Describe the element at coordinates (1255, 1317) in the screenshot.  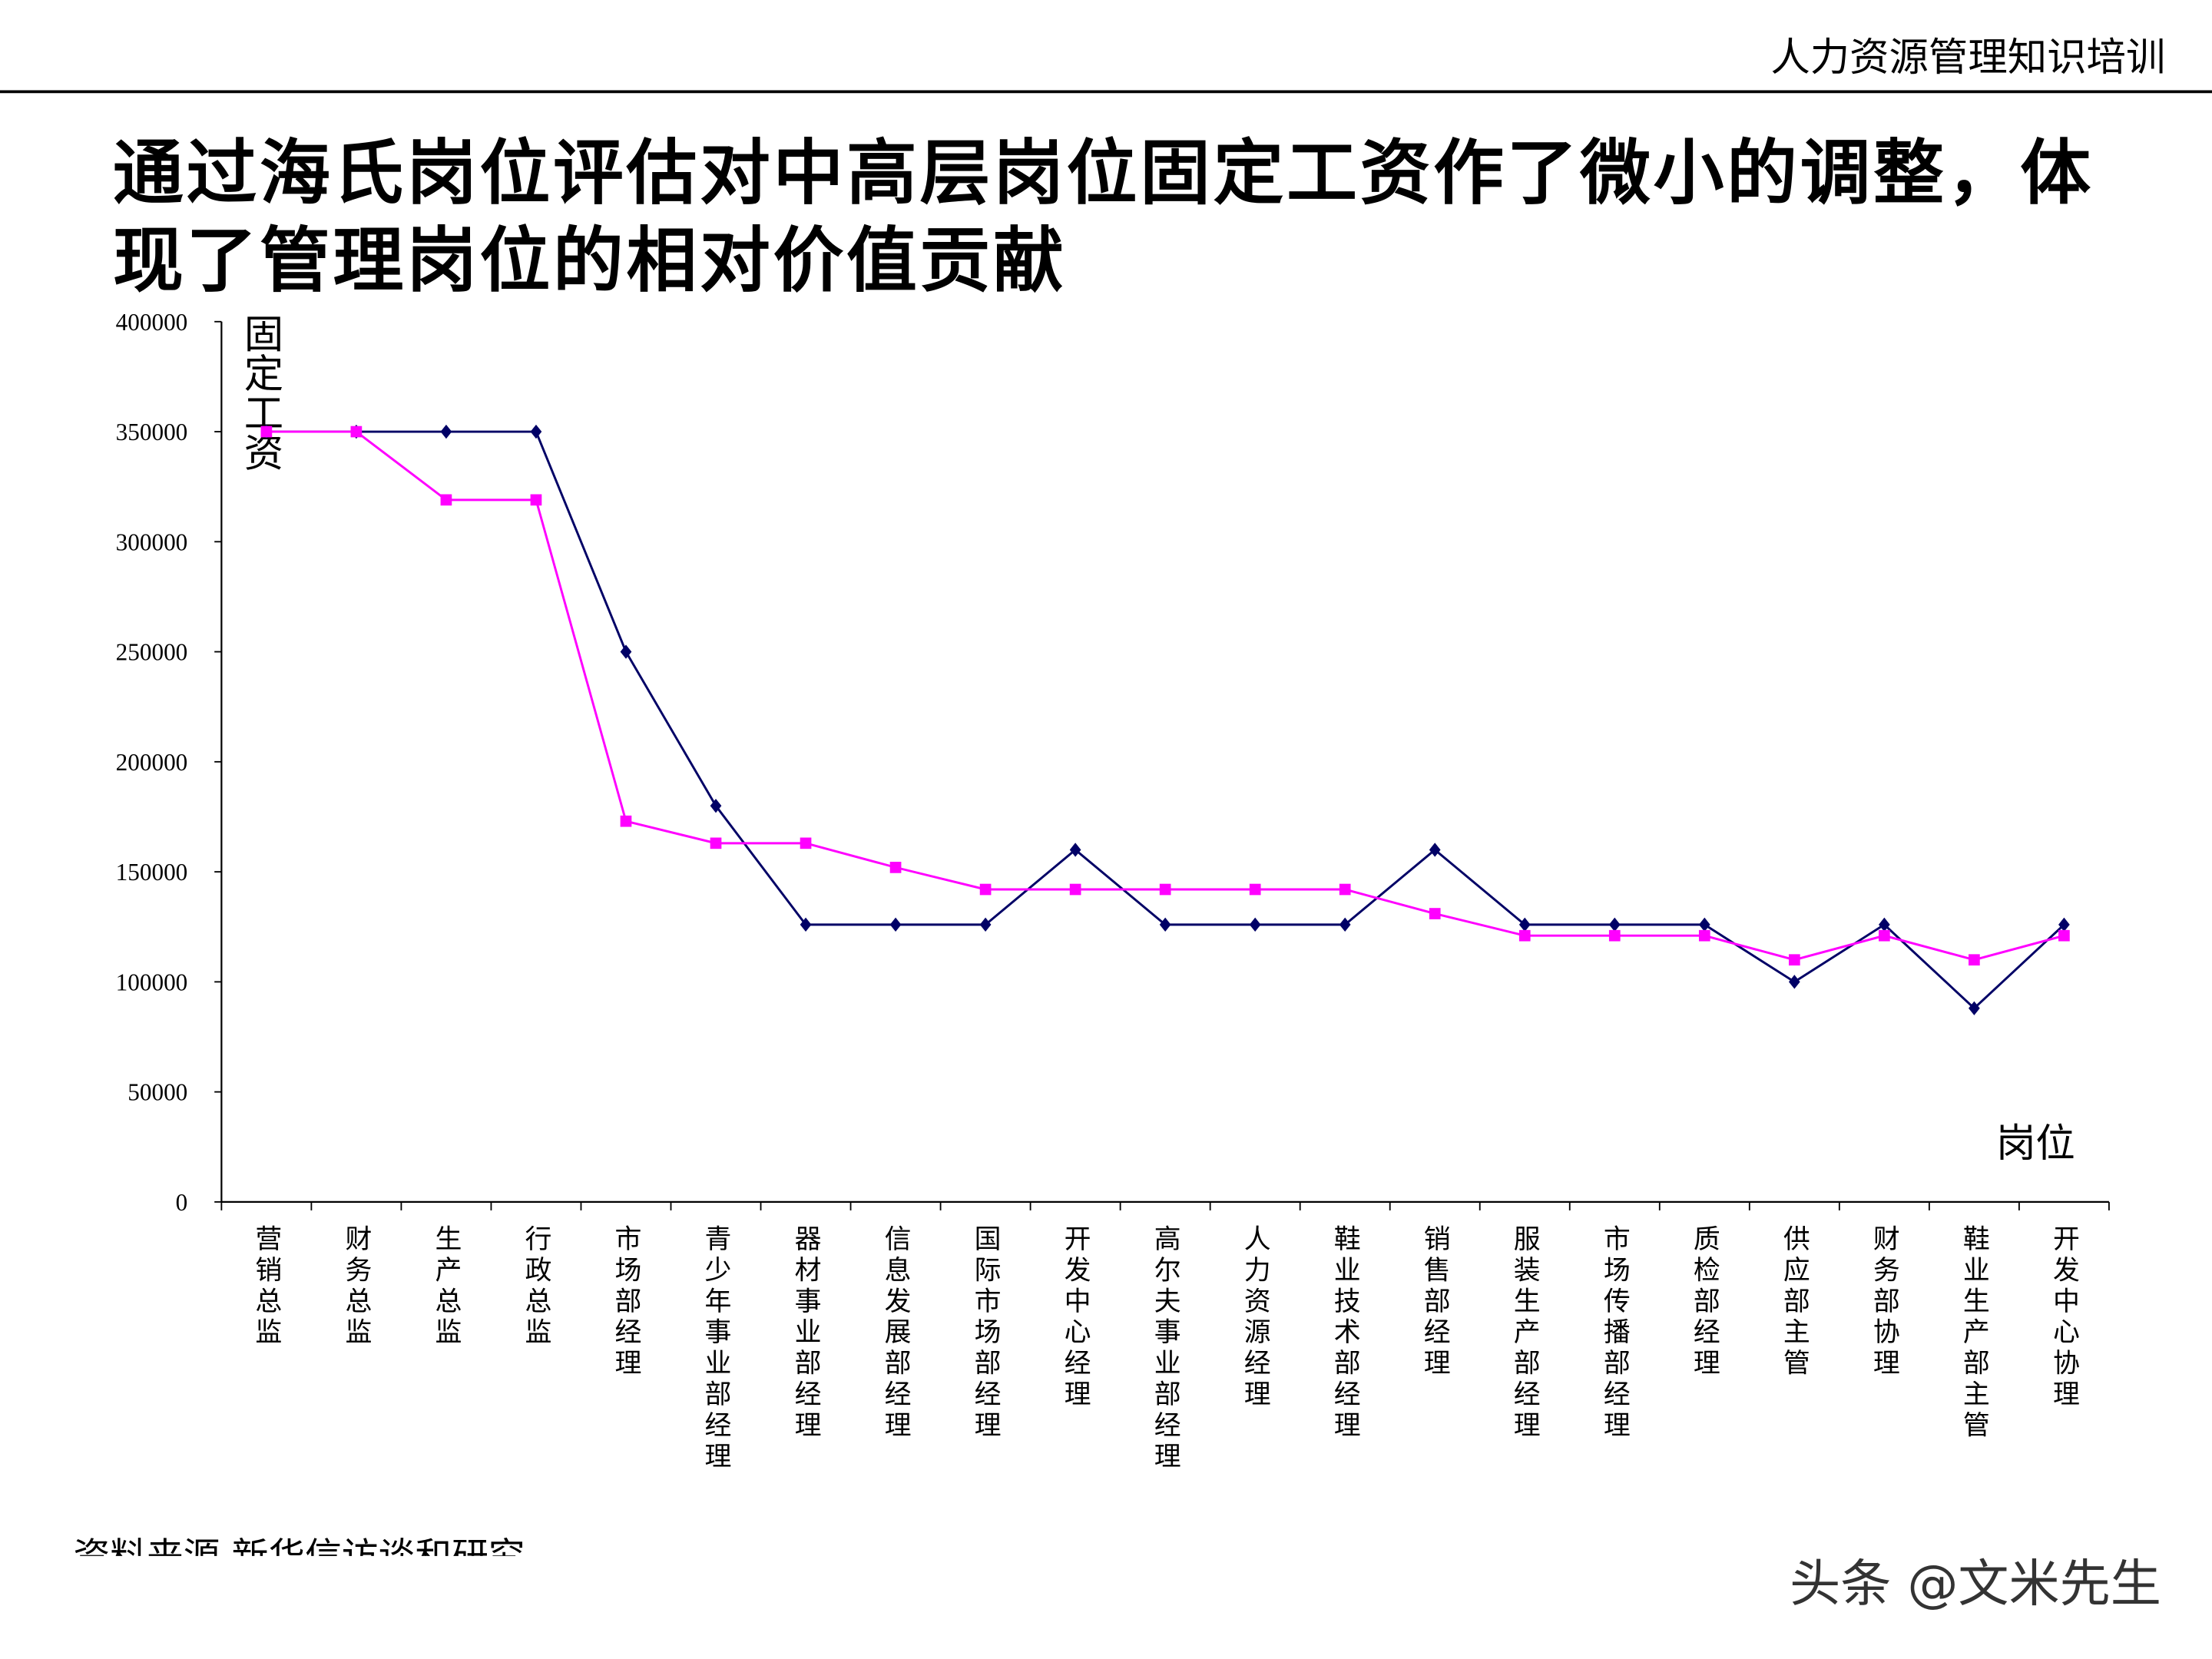
I see `x-tick-label: 人力资源经理` at that location.